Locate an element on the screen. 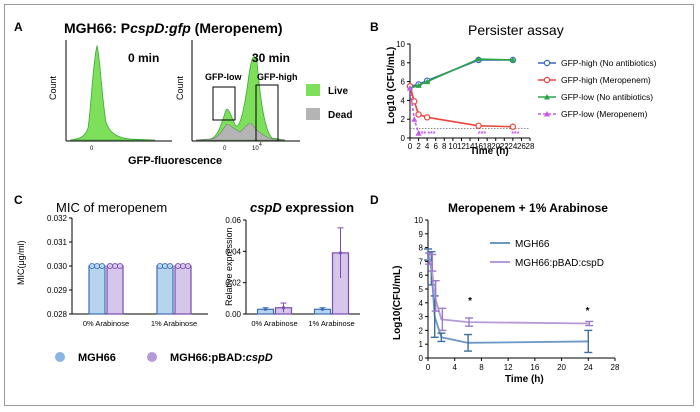 The image size is (700, 412). x-tick-label: 6 is located at coordinates (435, 146).